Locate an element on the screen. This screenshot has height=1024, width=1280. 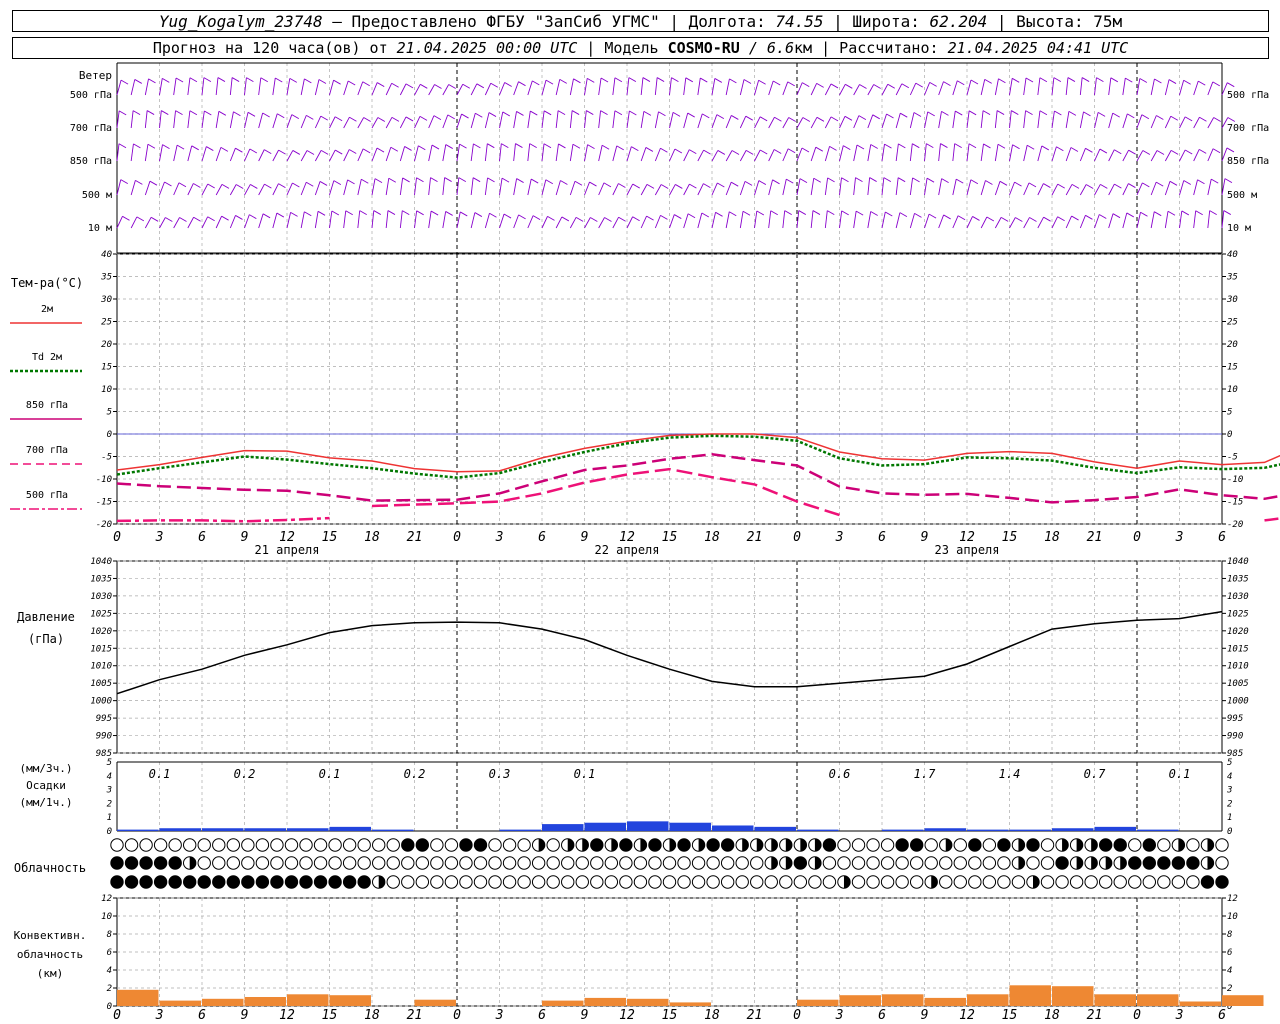
press-ytick-label-left: 1015 is located at coordinates (101, 649).